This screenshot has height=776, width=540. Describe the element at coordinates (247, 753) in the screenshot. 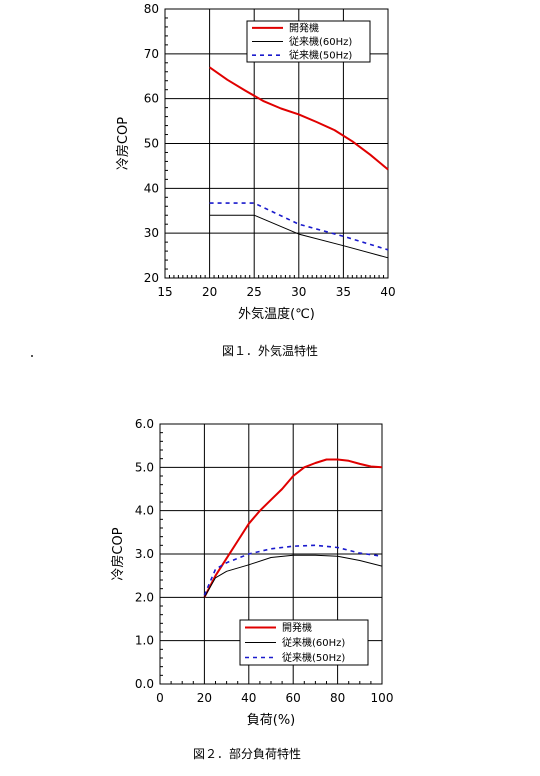

I see `figure-caption: 図２．部分負荷特性` at that location.